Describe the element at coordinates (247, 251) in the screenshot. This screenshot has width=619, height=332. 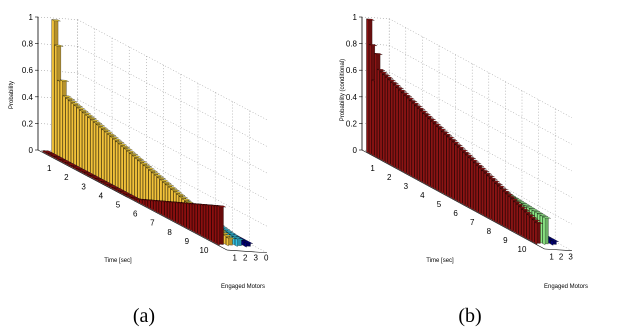
I see `motor-axis-line` at that location.